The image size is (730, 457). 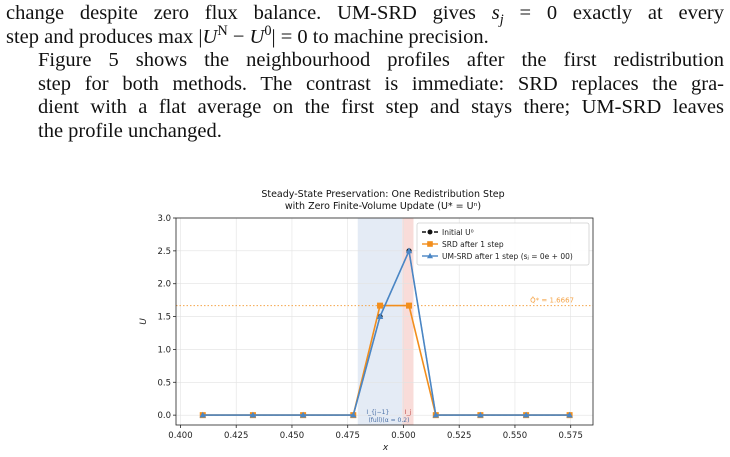 I want to click on y-tick-label: 1.5, so click(x=164, y=318).